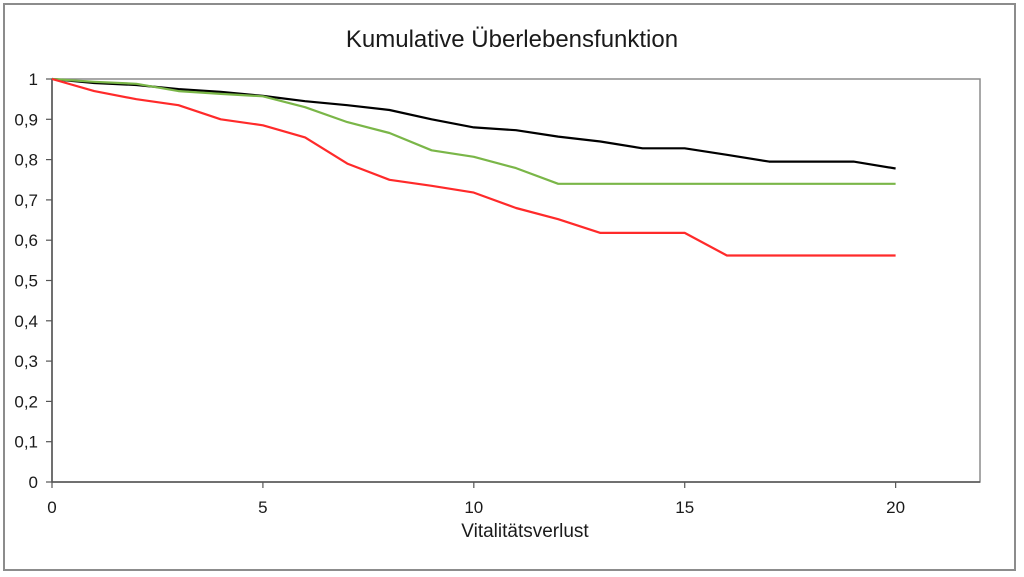  Describe the element at coordinates (26, 401) in the screenshot. I see `y-tick-label: 0,2` at that location.